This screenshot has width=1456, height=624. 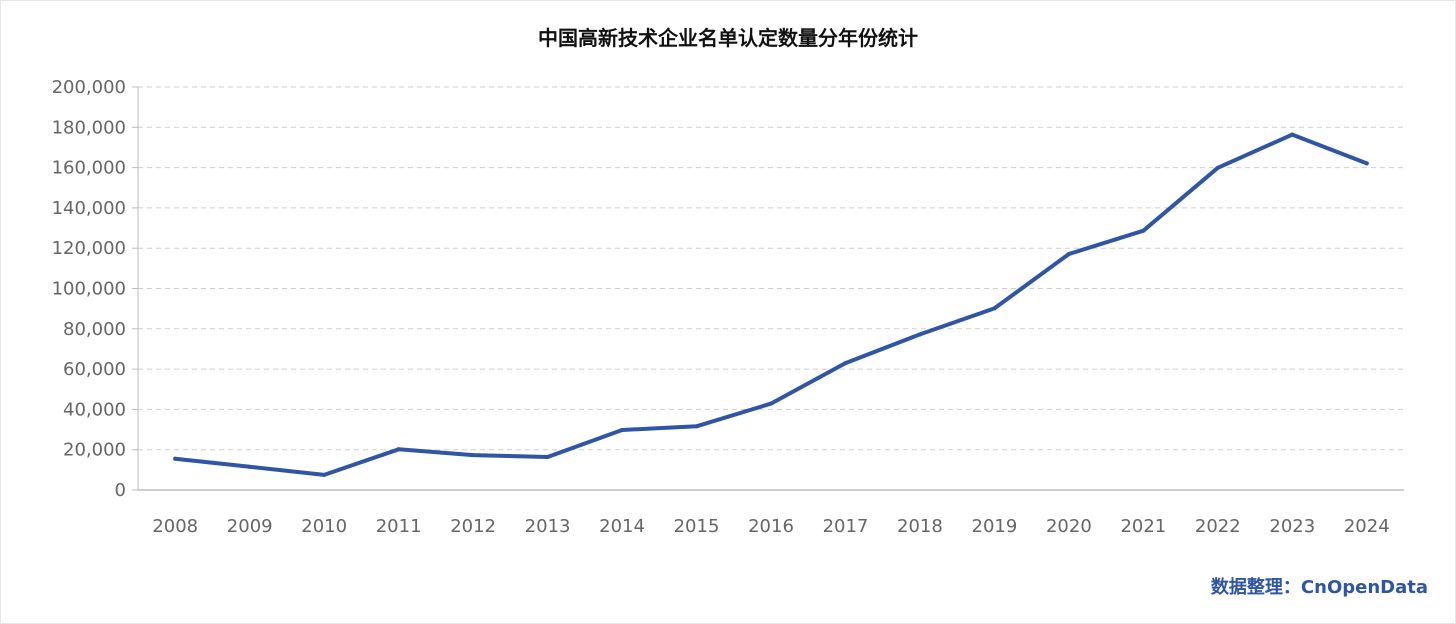 What do you see at coordinates (1292, 526) in the screenshot?
I see `x-tick-label: 2023` at bounding box center [1292, 526].